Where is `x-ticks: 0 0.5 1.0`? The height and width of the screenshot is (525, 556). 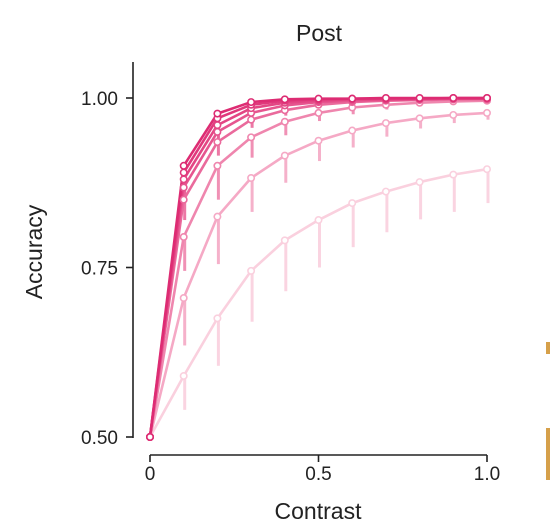
x-ticks: 0 0.5 1.0 is located at coordinates (322, 470).